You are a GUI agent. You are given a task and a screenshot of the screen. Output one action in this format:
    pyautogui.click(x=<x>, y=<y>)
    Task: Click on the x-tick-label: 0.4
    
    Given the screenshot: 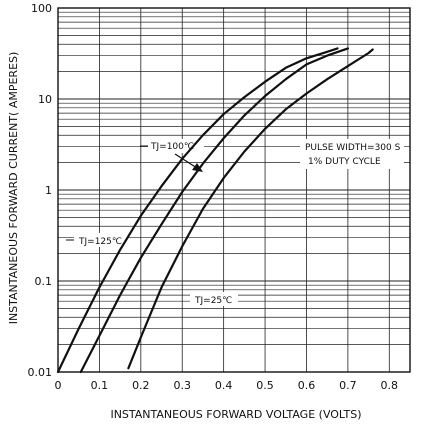 What is the action you would take?
    pyautogui.click(x=224, y=385)
    